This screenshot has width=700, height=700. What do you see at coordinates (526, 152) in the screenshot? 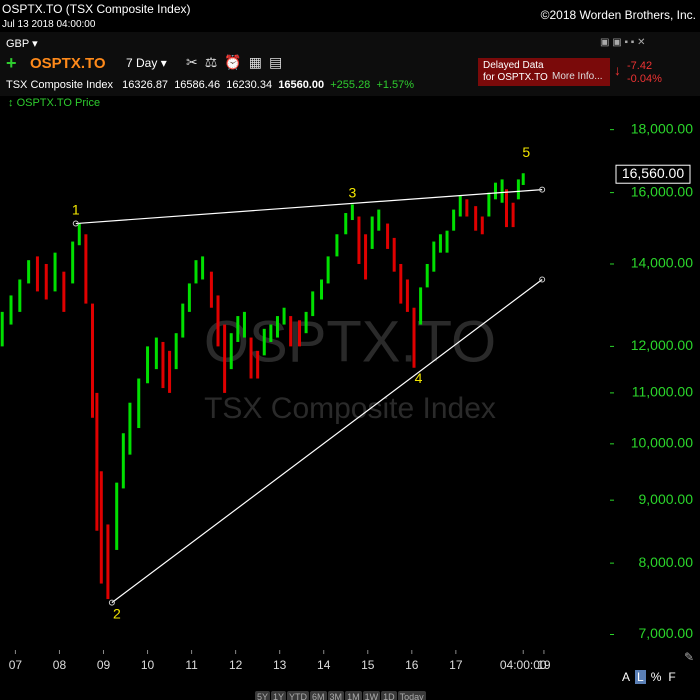
I see `wave-label: 5` at bounding box center [526, 152].